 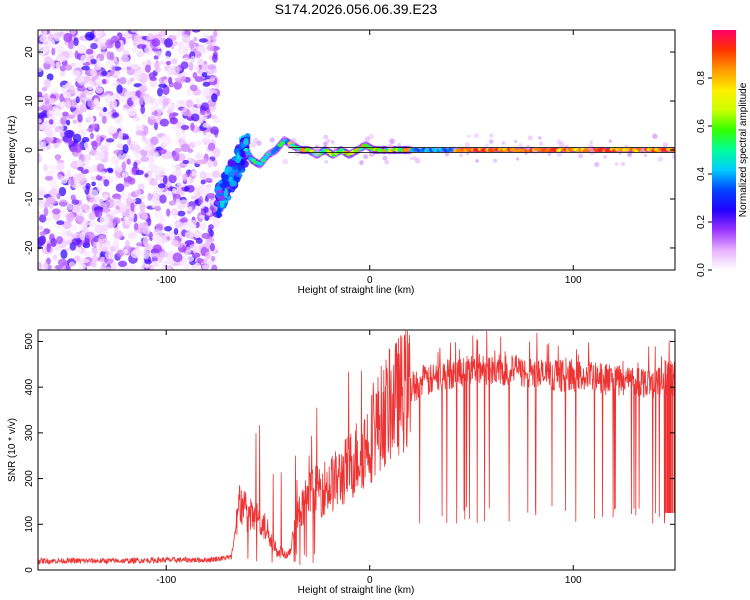 I want to click on spectrogram-ytick-label: 10, so click(x=29, y=101).